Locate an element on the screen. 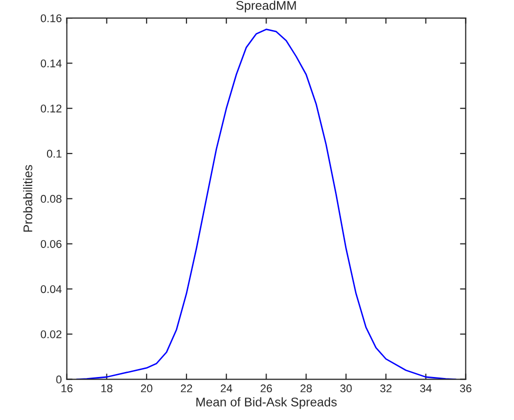  x-tick-label: 26 is located at coordinates (266, 388).